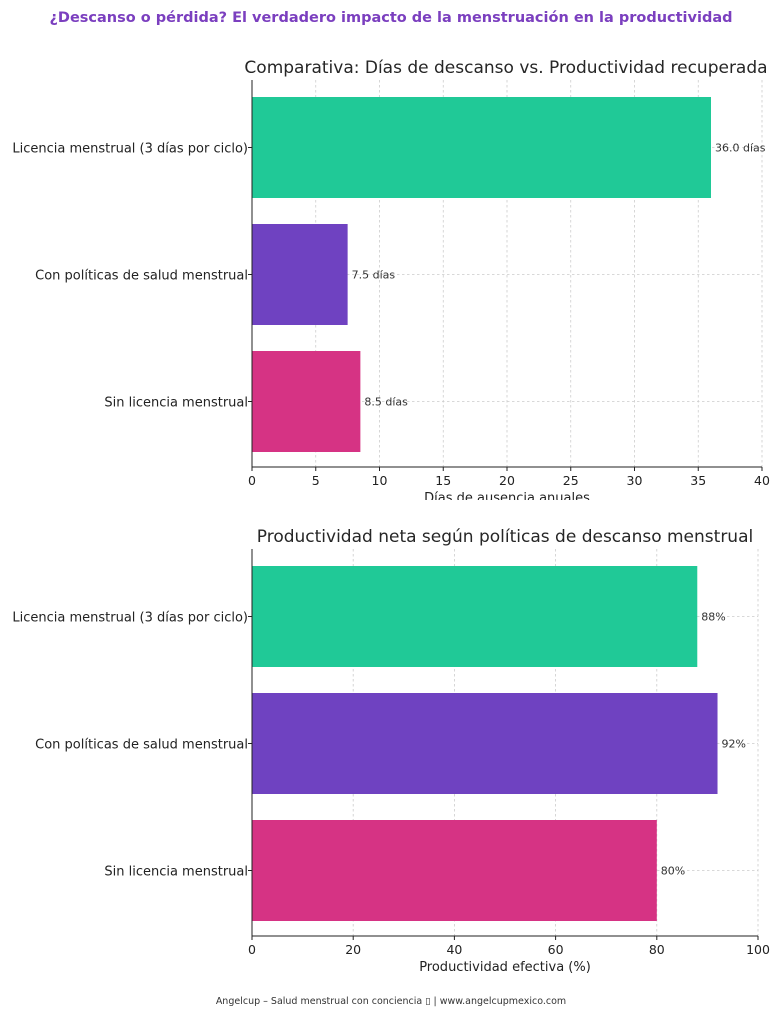 This screenshot has width=782, height=1024. I want to click on x-tick-label: 60, so click(556, 949).